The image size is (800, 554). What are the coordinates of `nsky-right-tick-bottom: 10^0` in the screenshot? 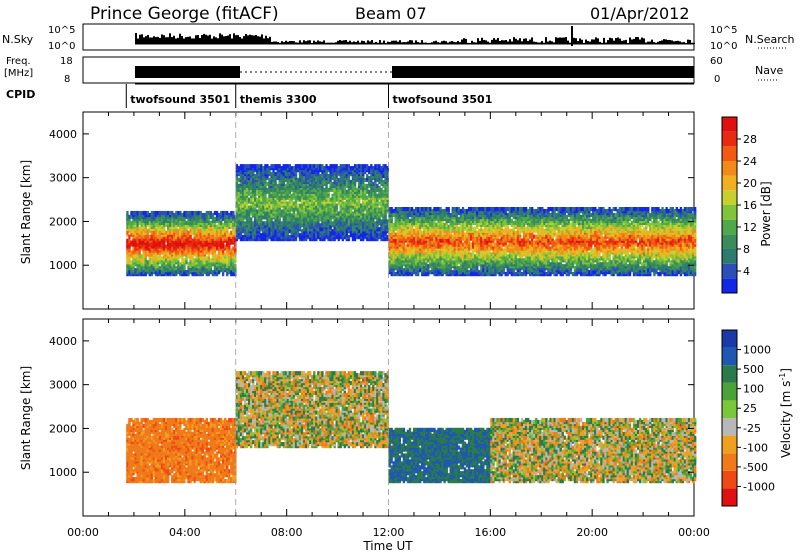 It's located at (723, 46).